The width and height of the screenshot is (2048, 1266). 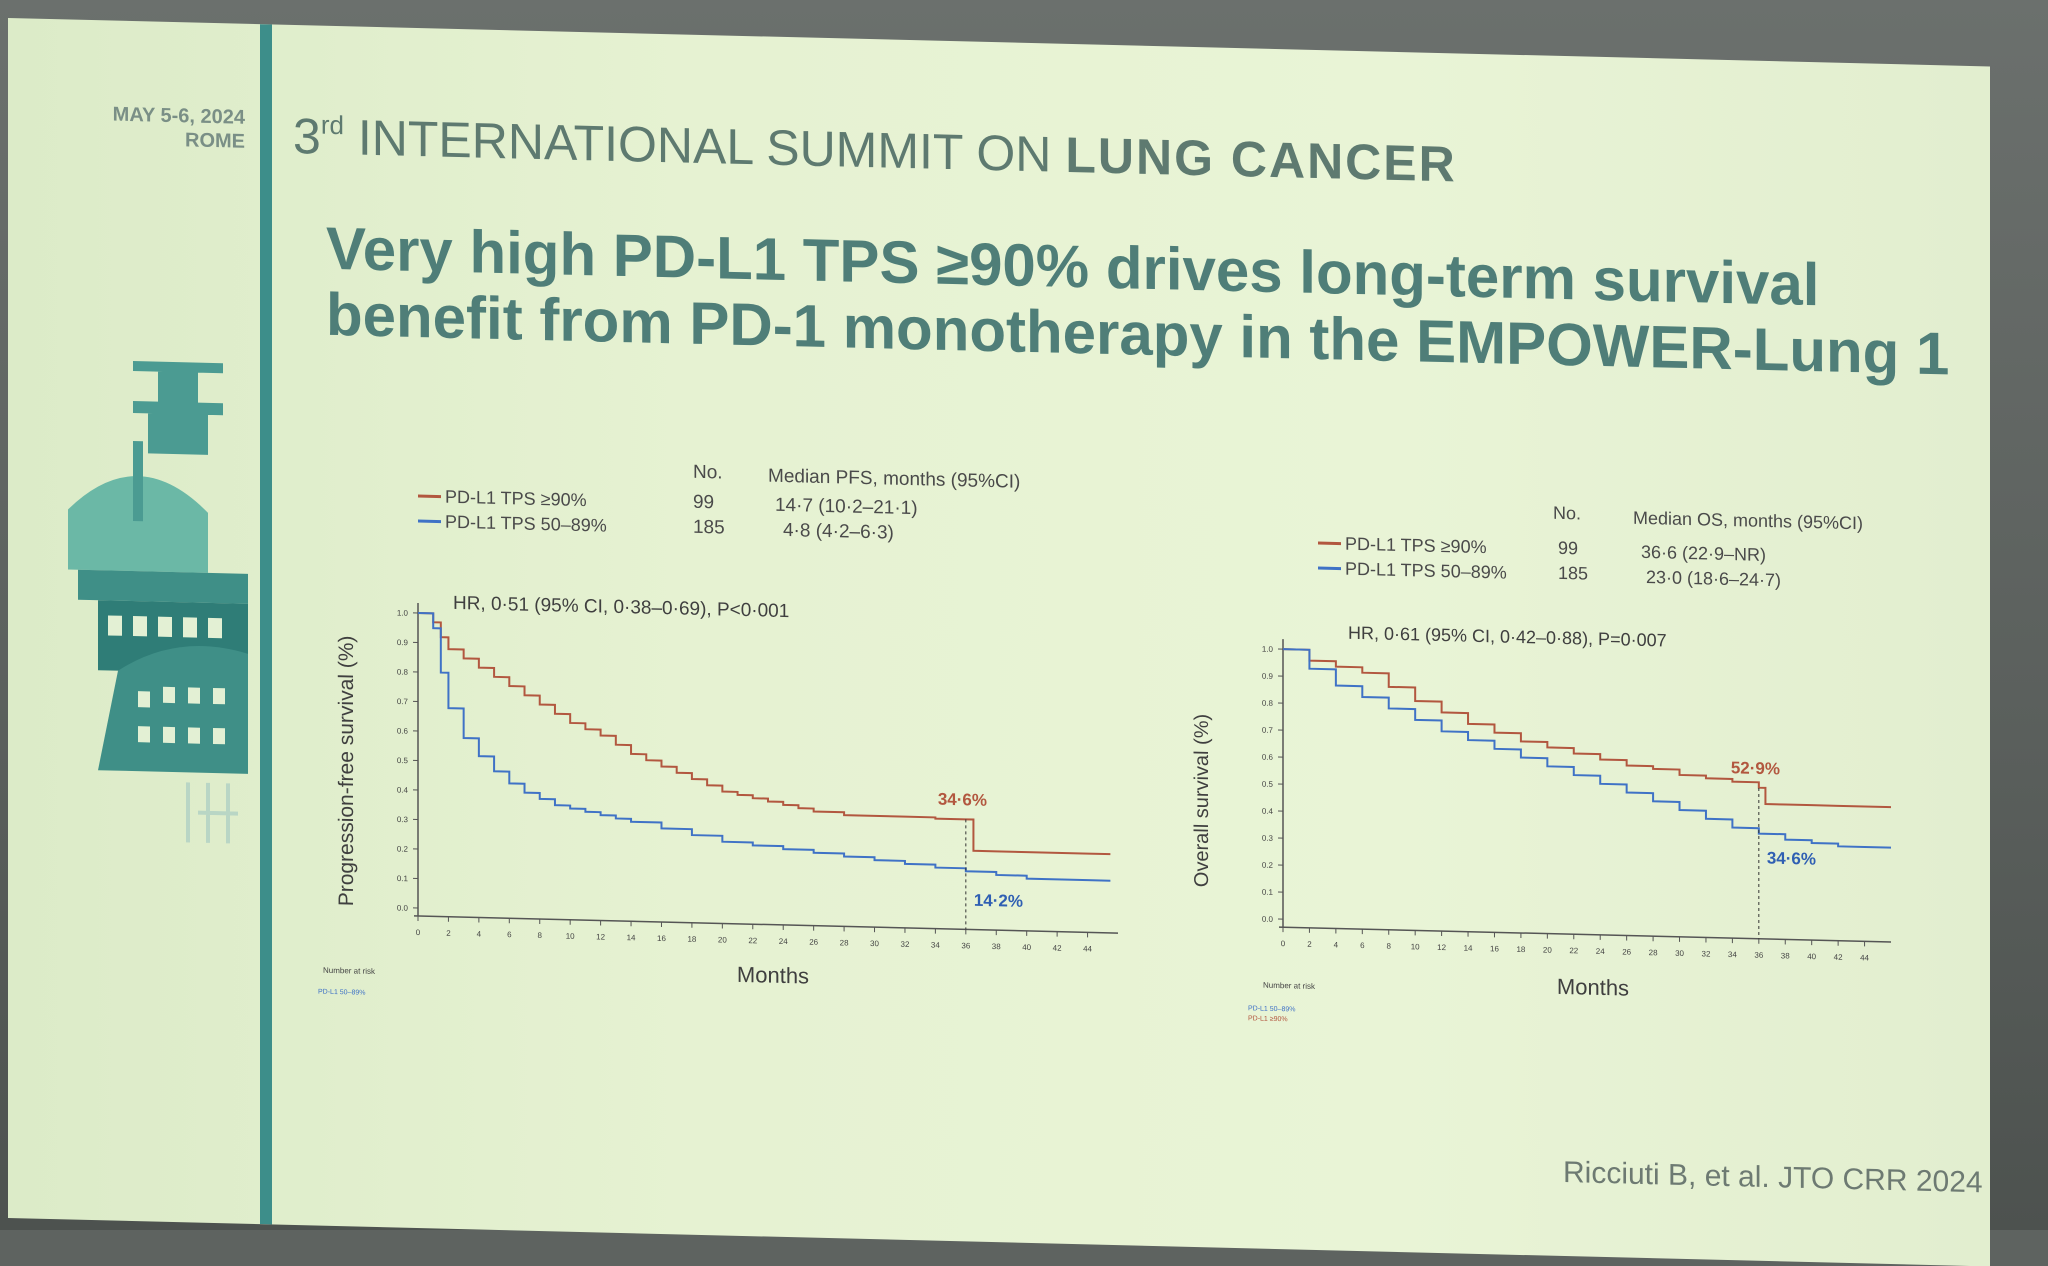 I want to click on os-x-axis-title: Months, so click(x=1593, y=987).